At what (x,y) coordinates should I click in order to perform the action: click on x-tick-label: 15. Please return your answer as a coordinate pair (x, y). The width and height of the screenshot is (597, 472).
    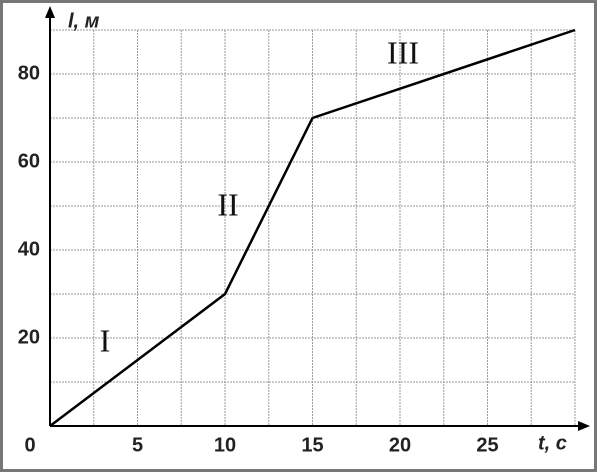
    Looking at the image, I should click on (312, 445).